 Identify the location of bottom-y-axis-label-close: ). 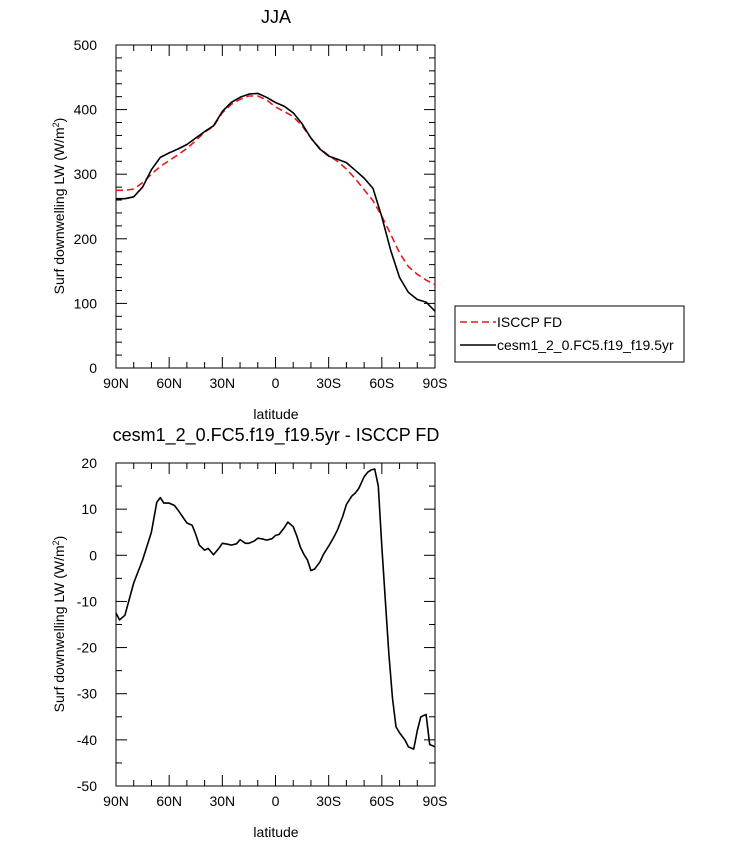
(59, 538).